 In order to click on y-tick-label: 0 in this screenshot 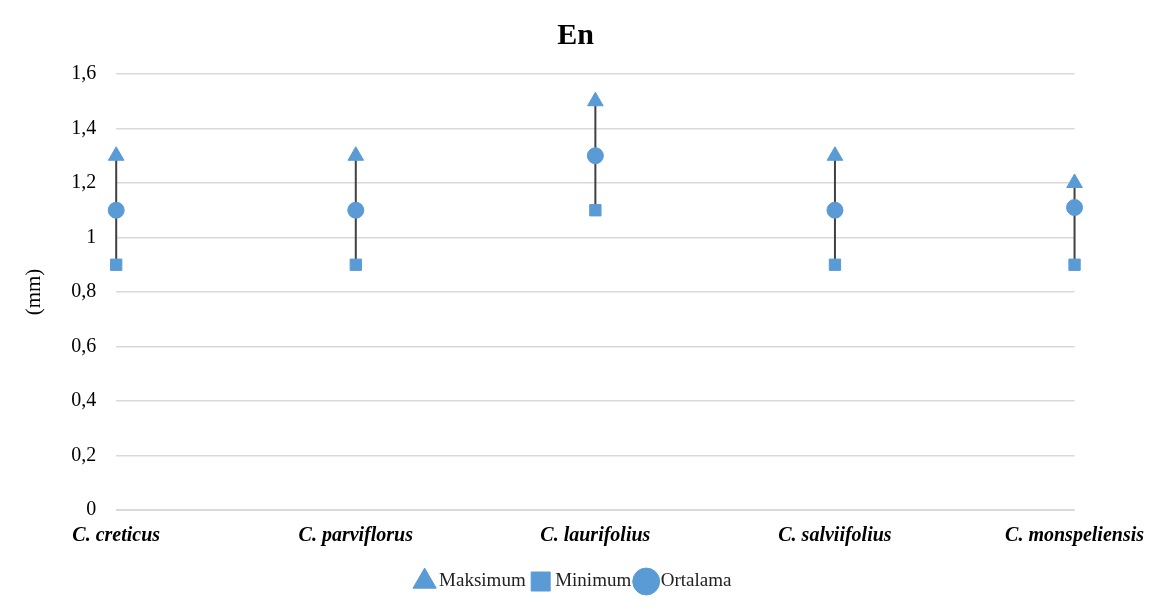, I will do `click(91, 508)`.